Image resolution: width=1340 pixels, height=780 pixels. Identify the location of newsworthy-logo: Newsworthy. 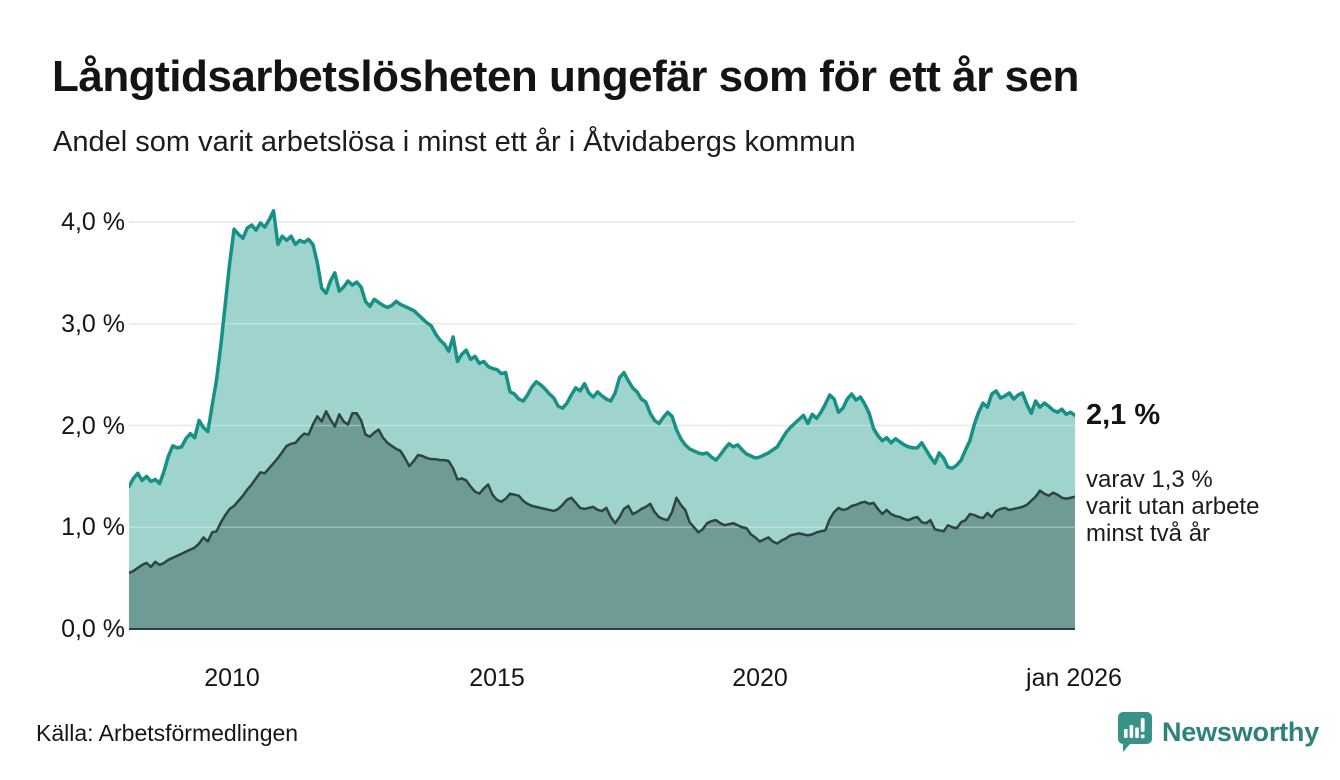
(1218, 732).